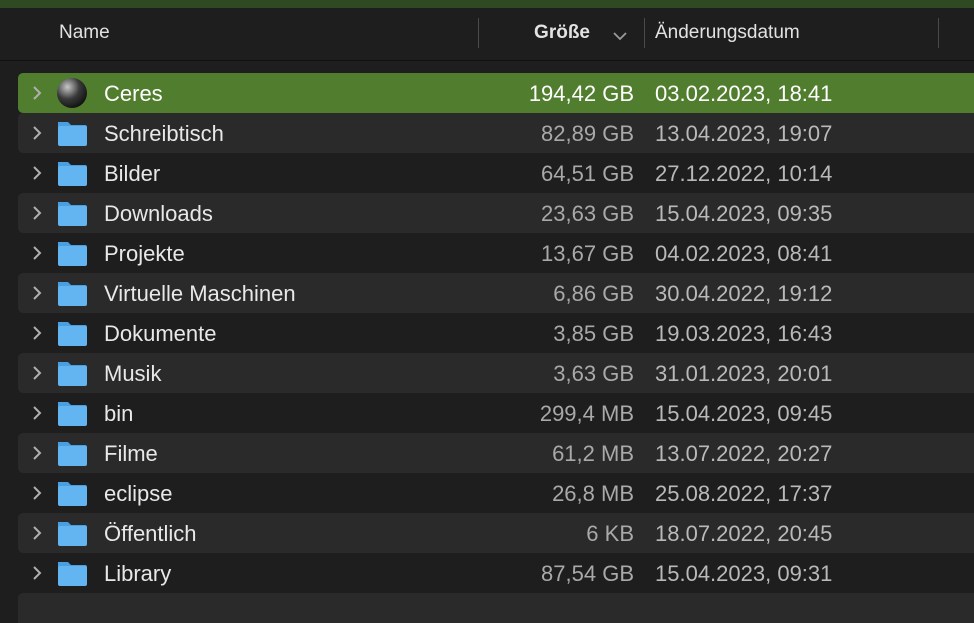 The image size is (974, 623). Describe the element at coordinates (587, 173) in the screenshot. I see `file-size: 64,51 GB` at that location.